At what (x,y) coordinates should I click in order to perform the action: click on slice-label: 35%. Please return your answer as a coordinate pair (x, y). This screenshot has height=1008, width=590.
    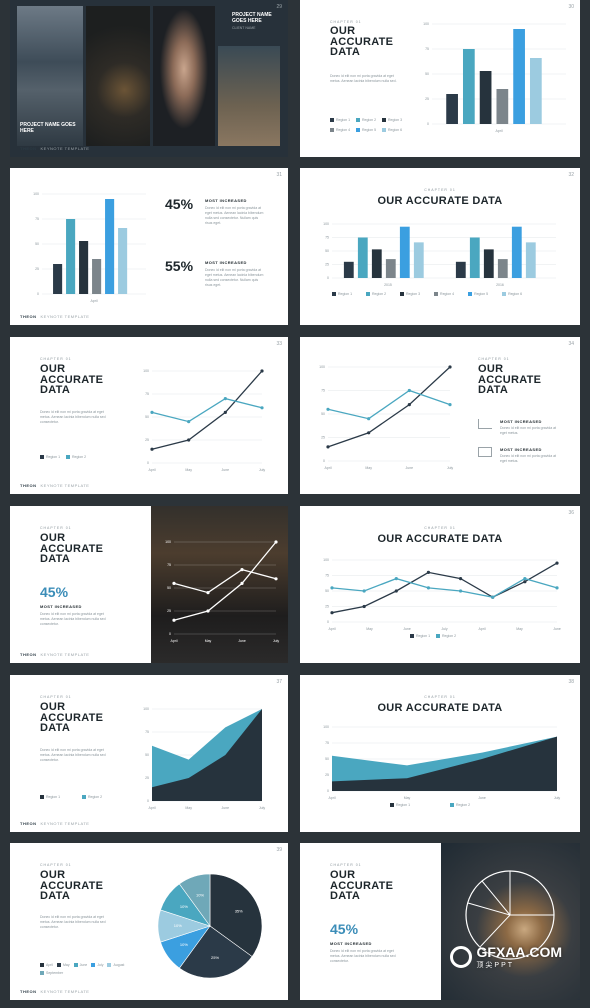
    Looking at the image, I should click on (239, 910).